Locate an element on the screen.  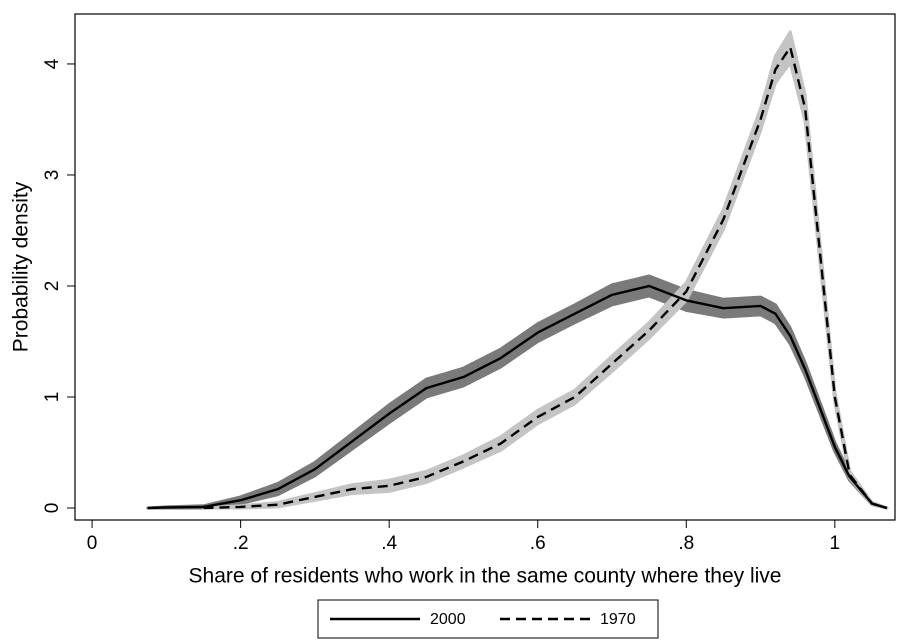
y-axis-label: Probability density is located at coordinates (21, 266).